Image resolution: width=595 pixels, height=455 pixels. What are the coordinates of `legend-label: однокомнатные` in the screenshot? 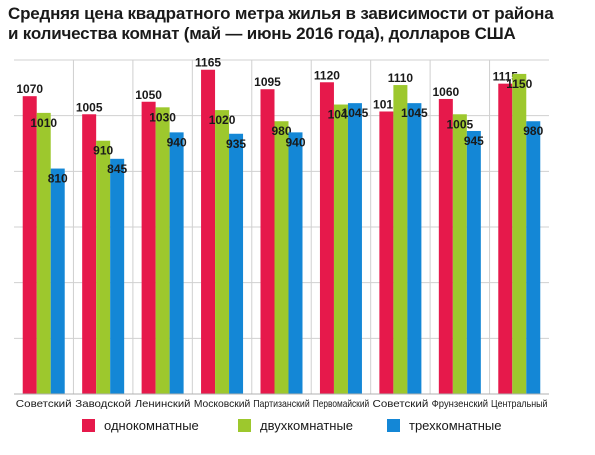 It's located at (151, 425).